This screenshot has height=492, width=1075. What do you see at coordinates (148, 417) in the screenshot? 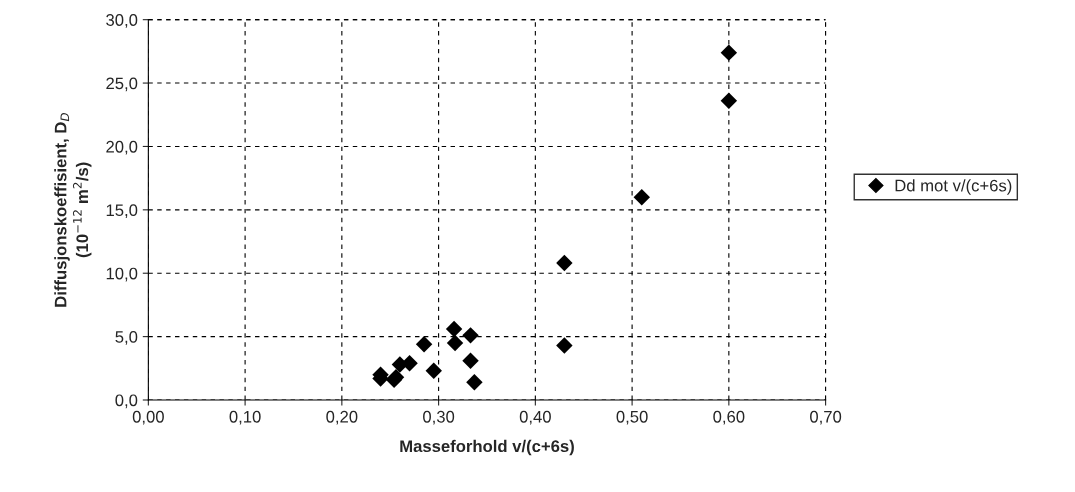
I see `x-tick-label: 0,00` at bounding box center [148, 417].